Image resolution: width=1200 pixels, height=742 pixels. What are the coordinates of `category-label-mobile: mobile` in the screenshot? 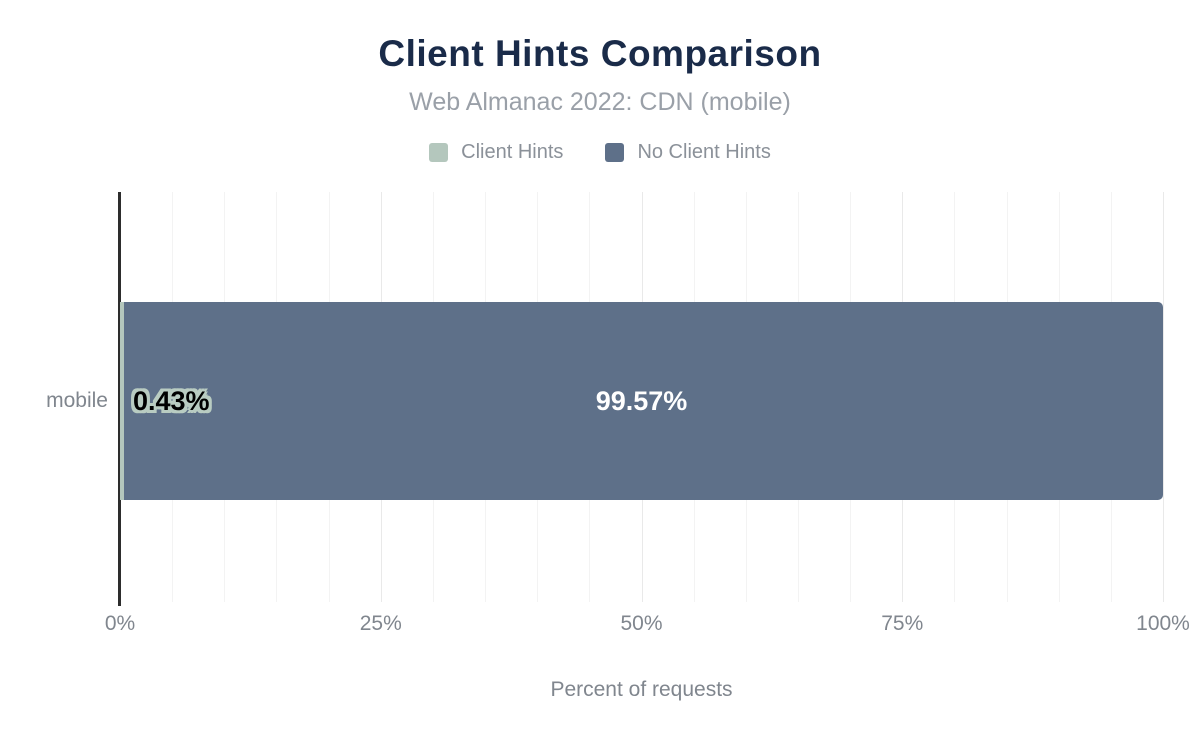 It's located at (77, 400).